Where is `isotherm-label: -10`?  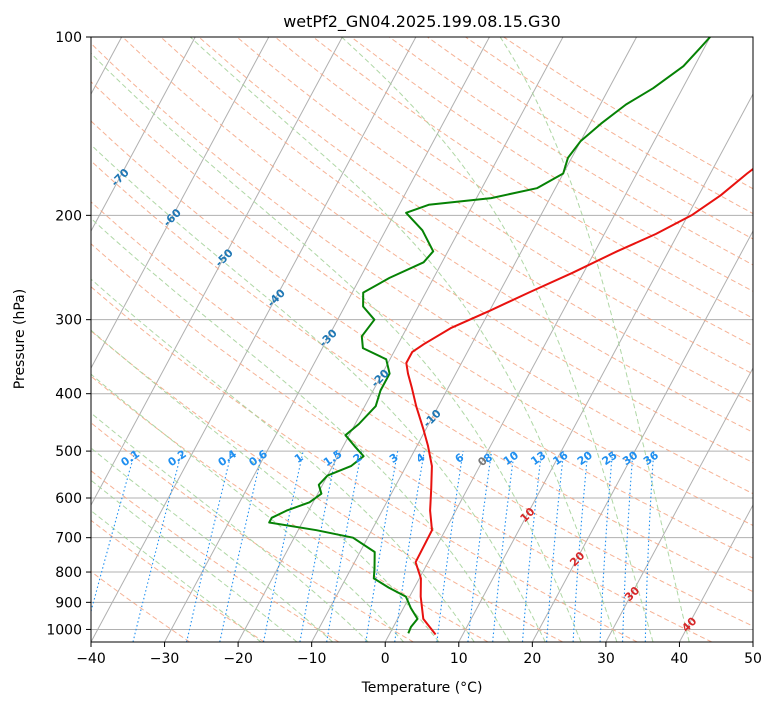 isotherm-label: -10 is located at coordinates (432, 418).